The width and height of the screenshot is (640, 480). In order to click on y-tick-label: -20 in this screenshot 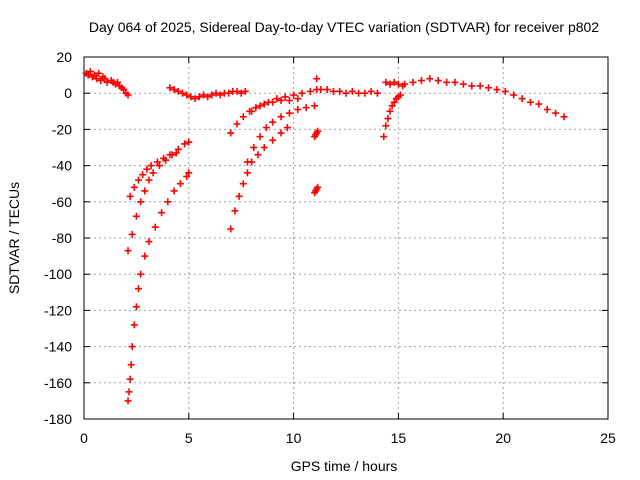, I will do `click(62, 129)`.